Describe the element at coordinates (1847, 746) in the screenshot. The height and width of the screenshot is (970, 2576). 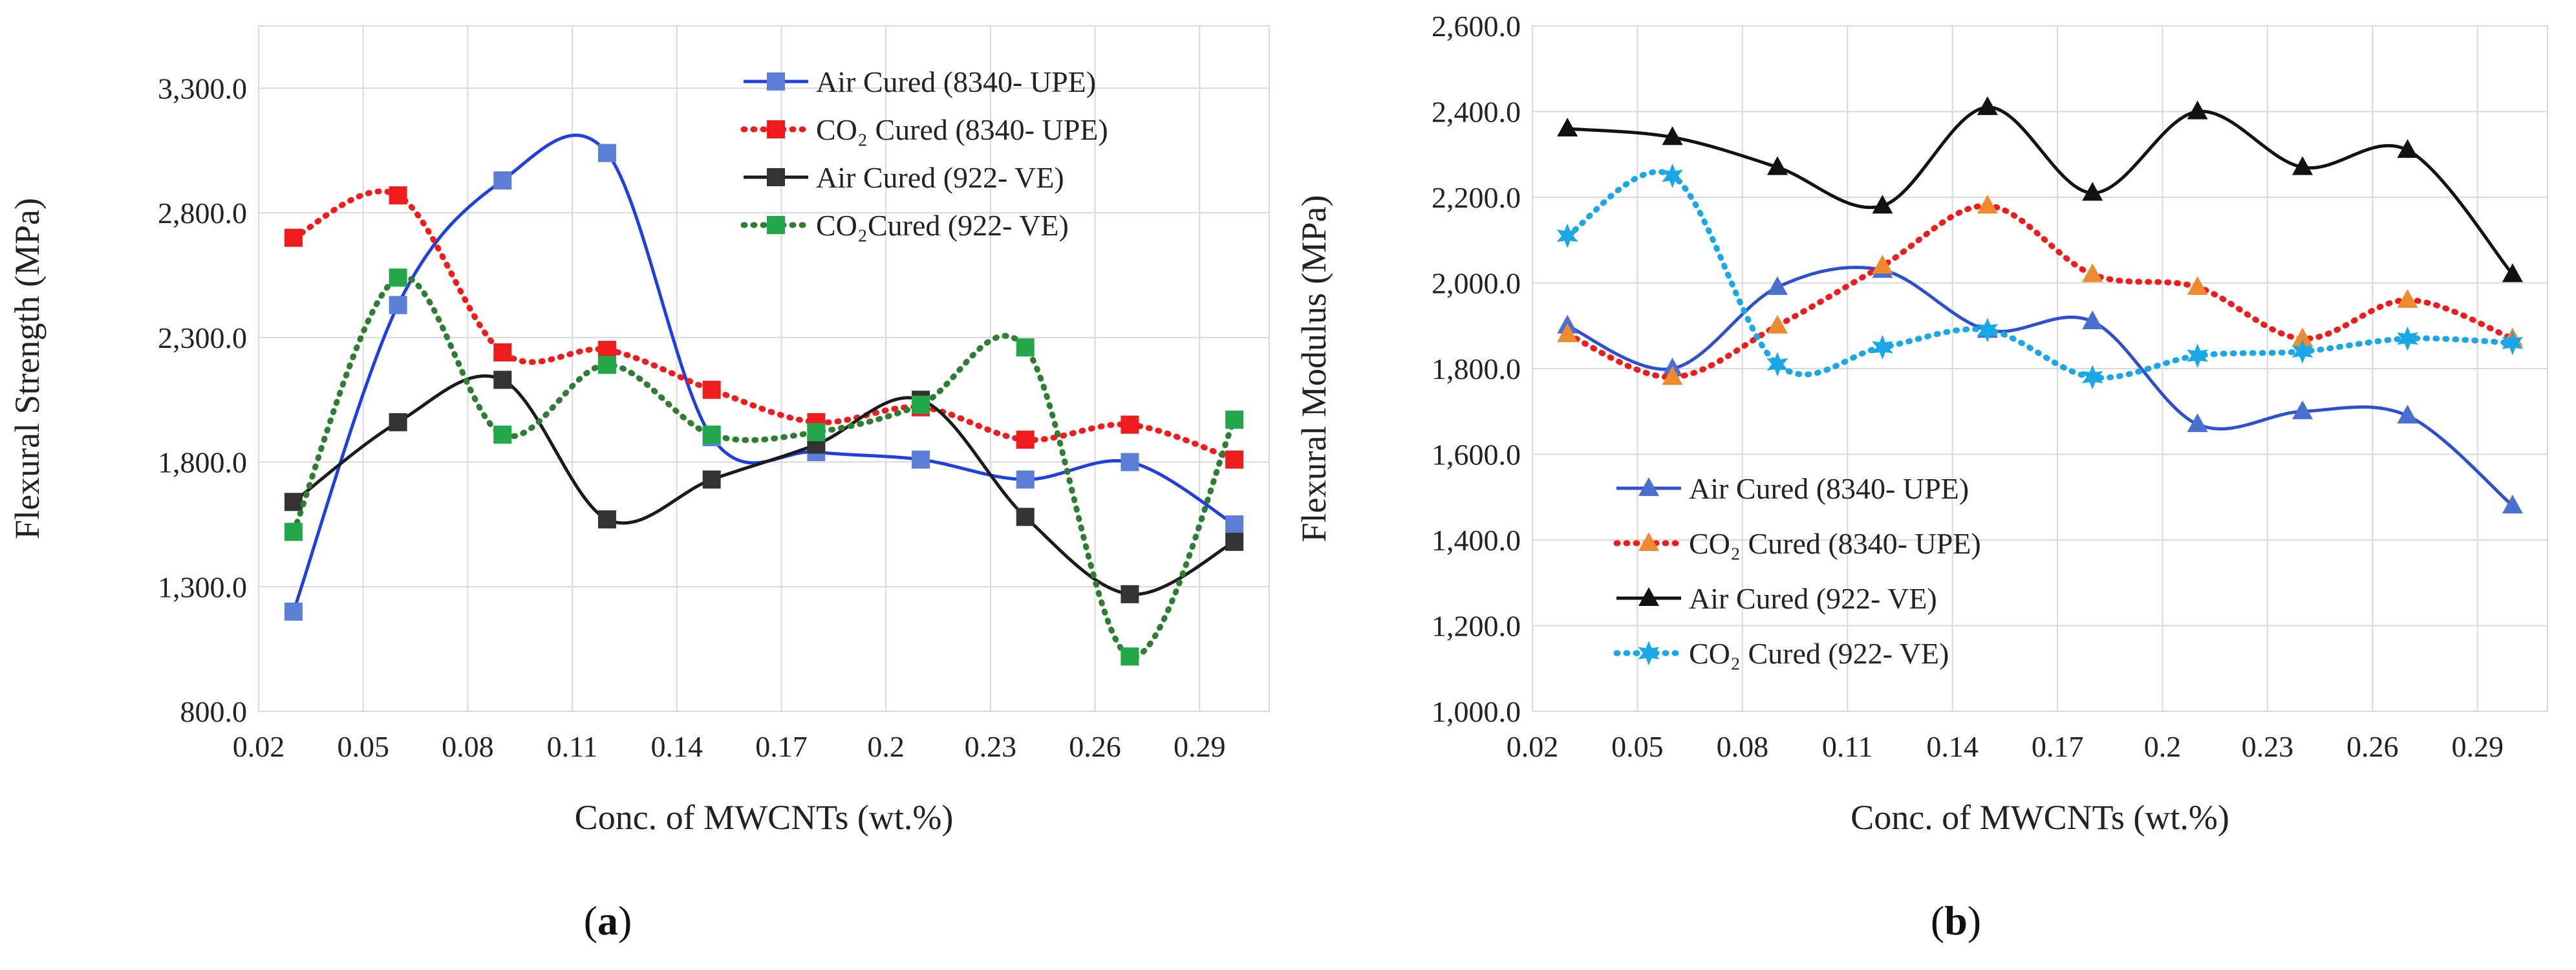
I see `x-tick-label: 0.11` at that location.